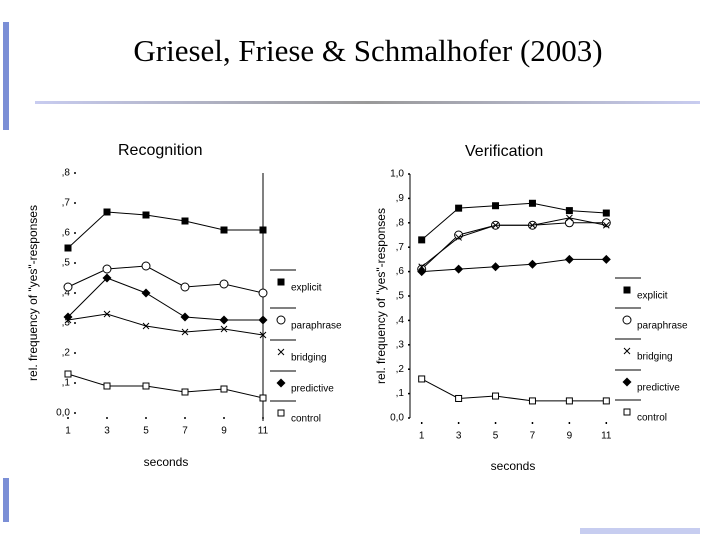 The width and height of the screenshot is (720, 540). What do you see at coordinates (400, 271) in the screenshot?
I see `y-tick-label: ,6` at bounding box center [400, 271].